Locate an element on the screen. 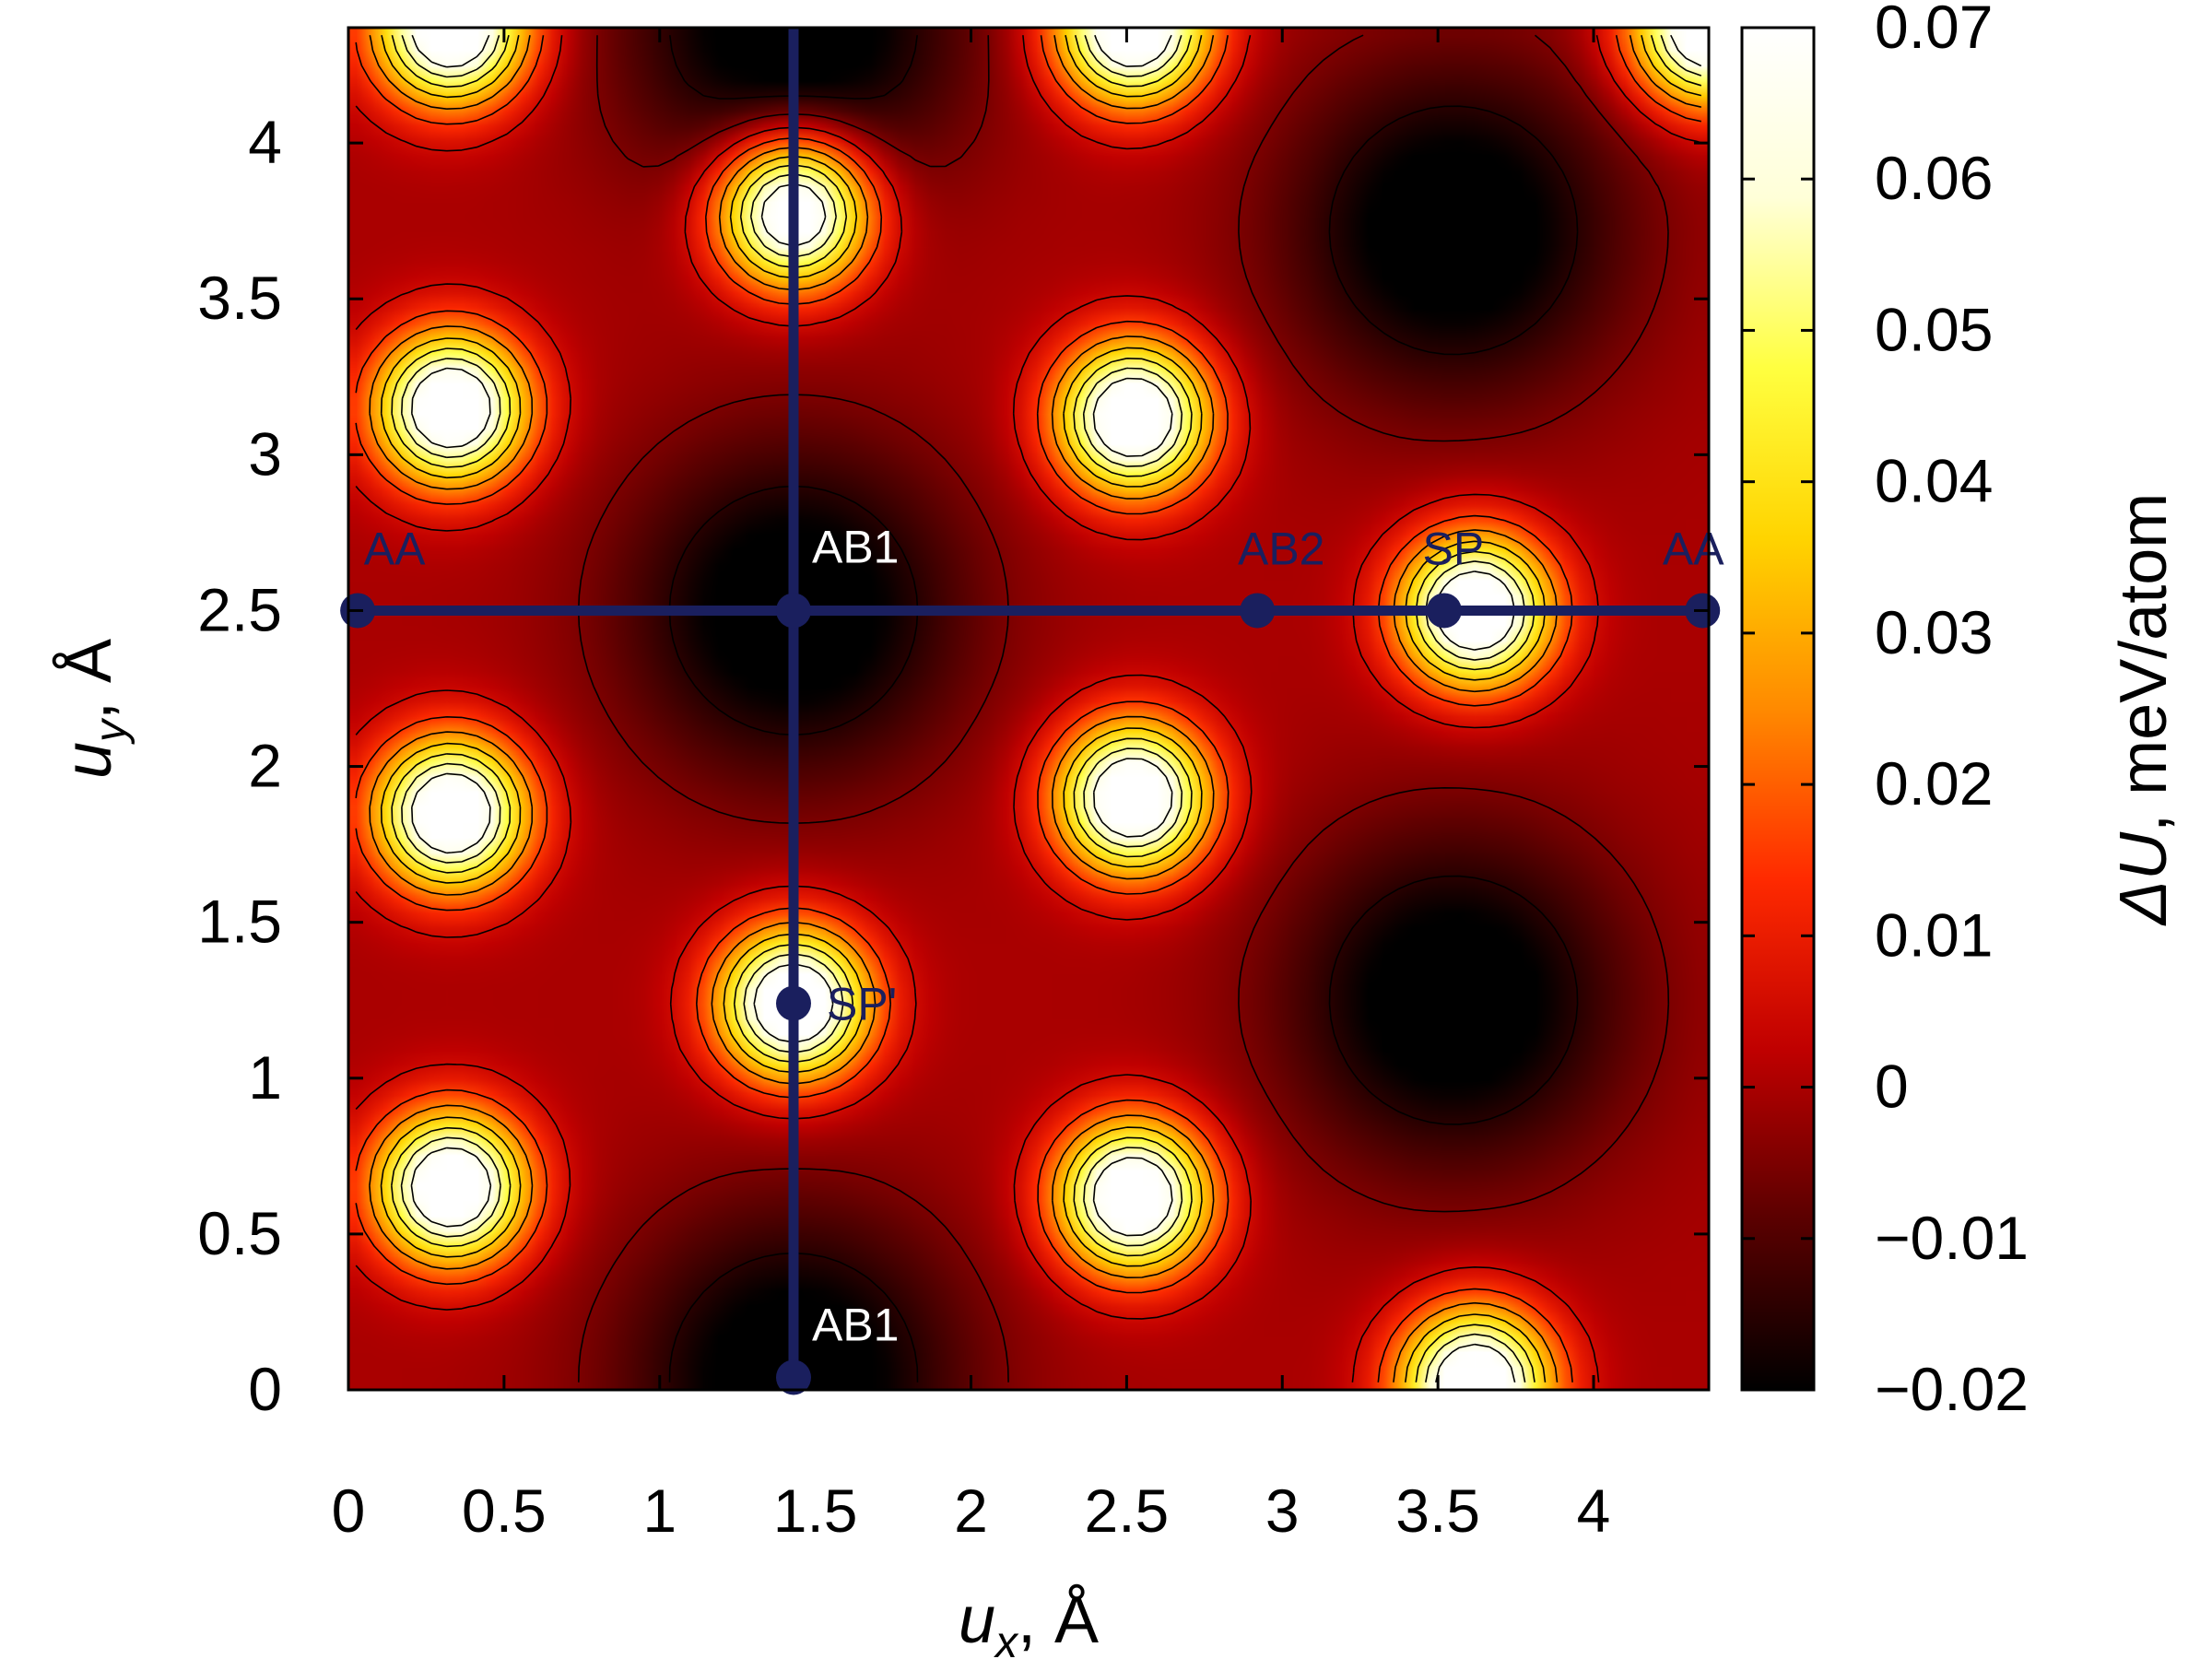 The height and width of the screenshot is (1659, 2212). y-tick-label: 4 is located at coordinates (265, 142).